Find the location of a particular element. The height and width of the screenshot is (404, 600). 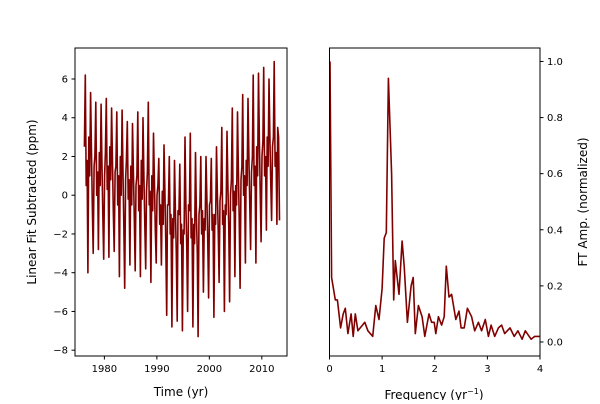

y-tick-label: −8 is located at coordinates (60, 351).